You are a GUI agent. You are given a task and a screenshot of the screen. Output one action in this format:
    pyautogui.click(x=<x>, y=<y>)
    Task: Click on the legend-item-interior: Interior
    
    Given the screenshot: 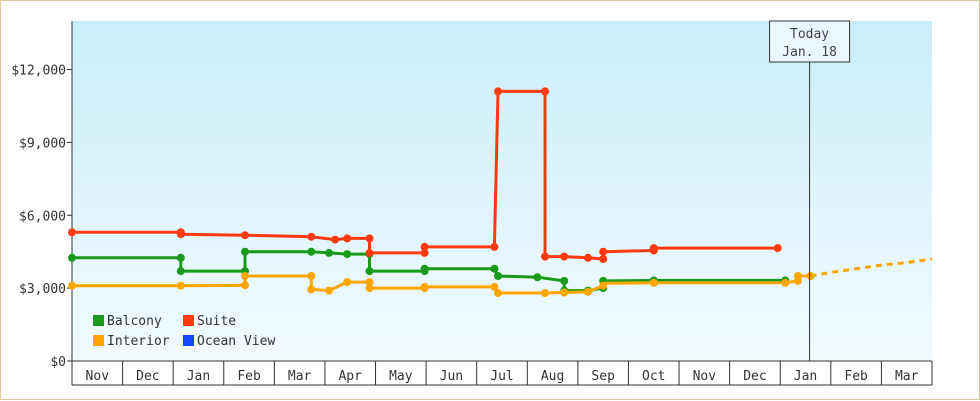 What is the action you would take?
    pyautogui.click(x=131, y=341)
    